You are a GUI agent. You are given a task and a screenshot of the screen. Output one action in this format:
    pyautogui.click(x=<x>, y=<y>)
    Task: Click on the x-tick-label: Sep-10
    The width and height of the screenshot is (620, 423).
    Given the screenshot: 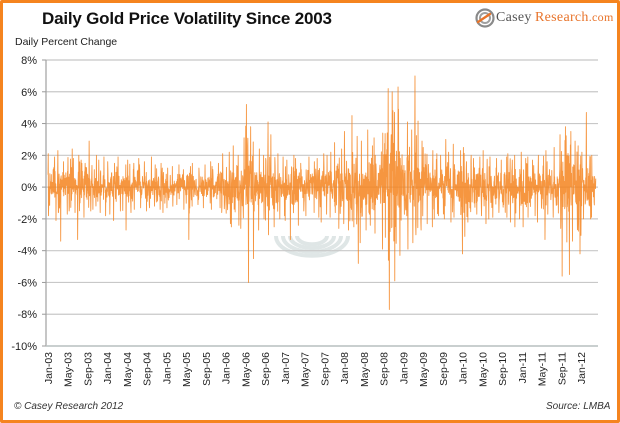 What is the action you would take?
    pyautogui.click(x=503, y=369)
    